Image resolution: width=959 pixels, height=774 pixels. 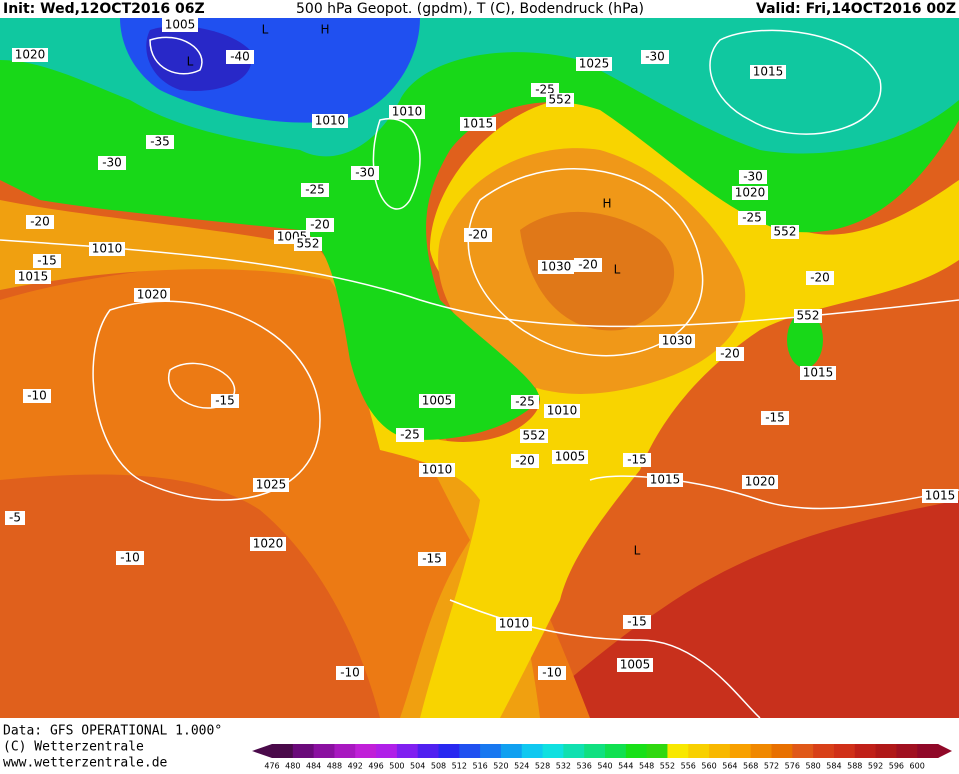 I want to click on contour-label: 1030, so click(x=556, y=267).